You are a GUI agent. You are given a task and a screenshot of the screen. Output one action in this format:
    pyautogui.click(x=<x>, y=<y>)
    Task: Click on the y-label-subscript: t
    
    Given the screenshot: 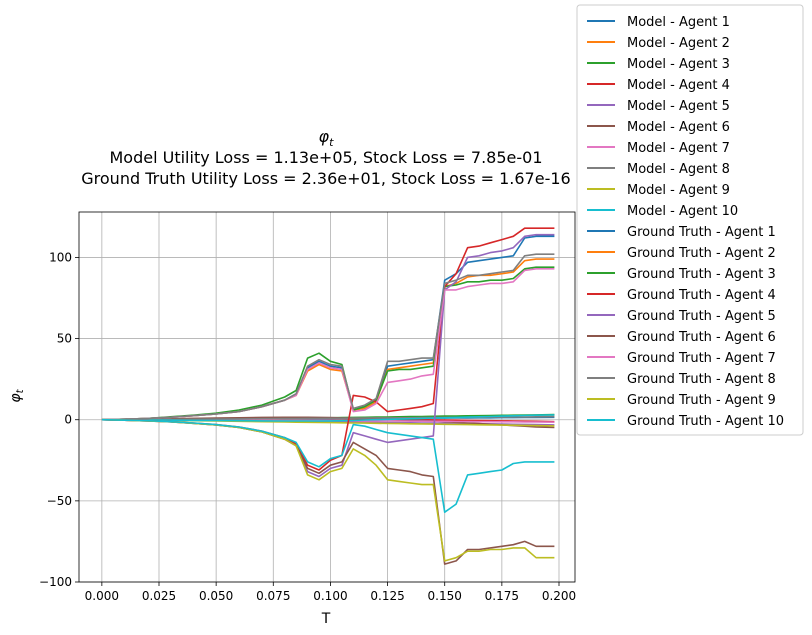 What is the action you would take?
    pyautogui.click(x=20, y=390)
    